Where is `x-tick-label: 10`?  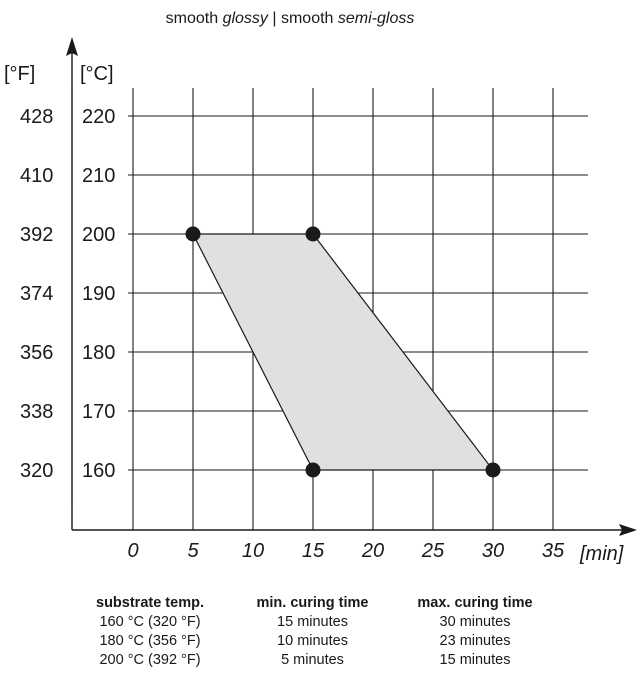
x-tick-label: 10 is located at coordinates (253, 551).